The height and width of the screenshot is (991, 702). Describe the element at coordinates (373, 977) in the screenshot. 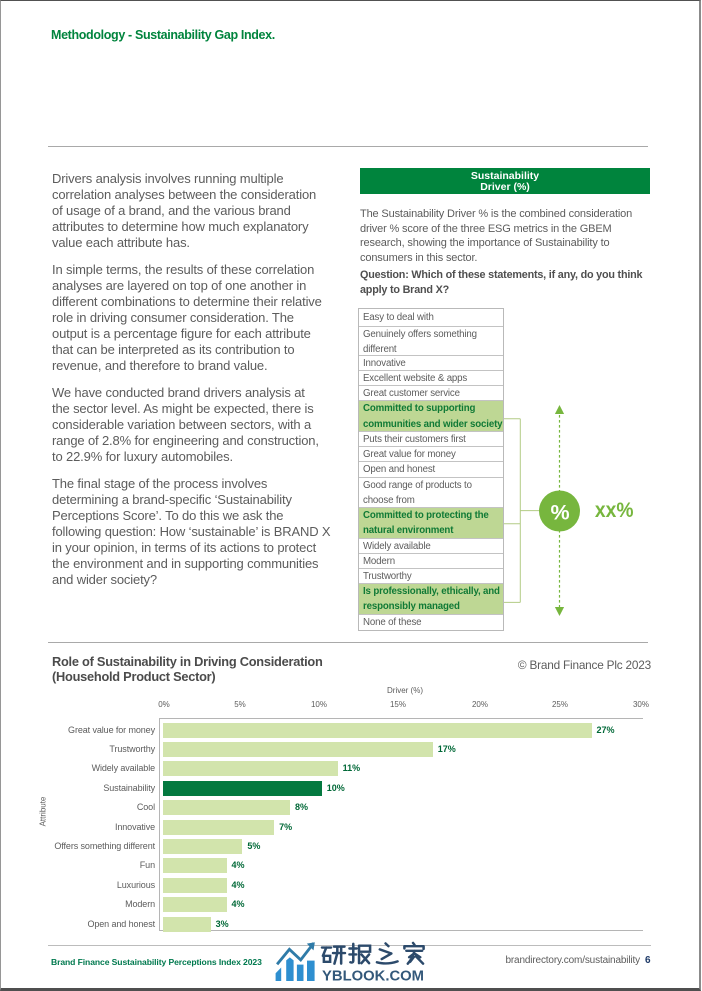

I see `svg-text: YBLOOK.COM` at that location.